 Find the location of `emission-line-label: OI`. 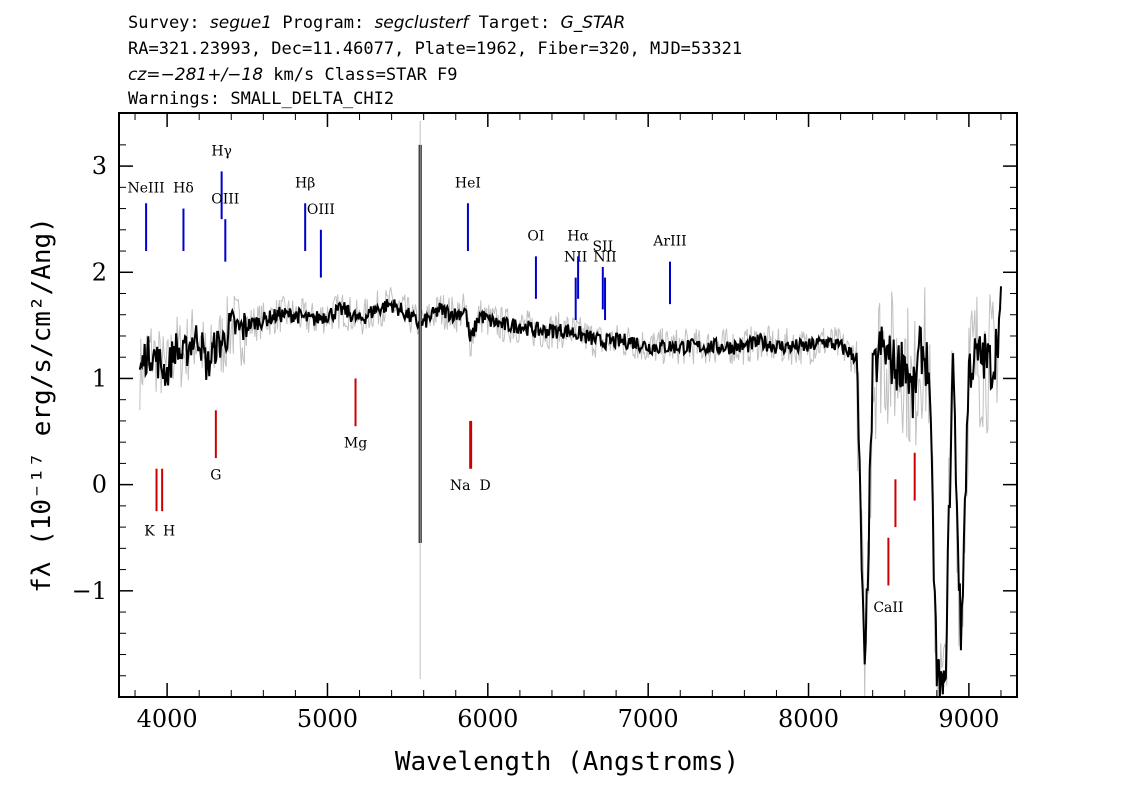

emission-line-label: OI is located at coordinates (535, 236).